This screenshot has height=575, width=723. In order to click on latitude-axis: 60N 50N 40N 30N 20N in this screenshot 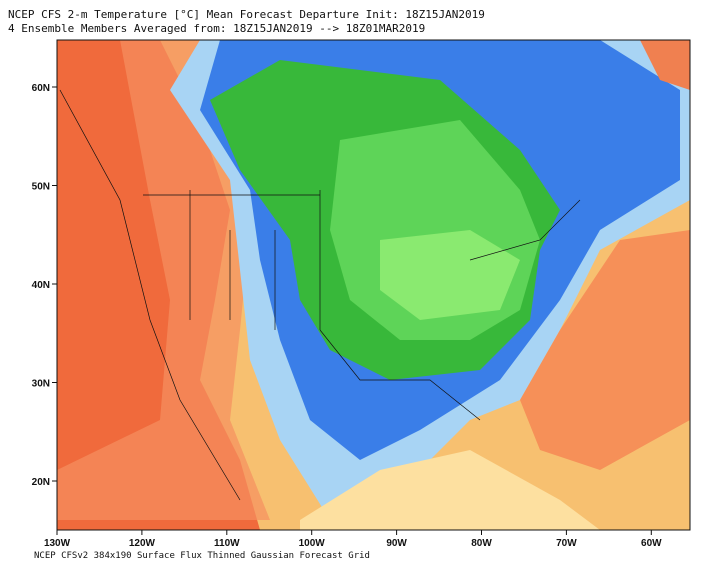, I will do `click(44, 285)`.